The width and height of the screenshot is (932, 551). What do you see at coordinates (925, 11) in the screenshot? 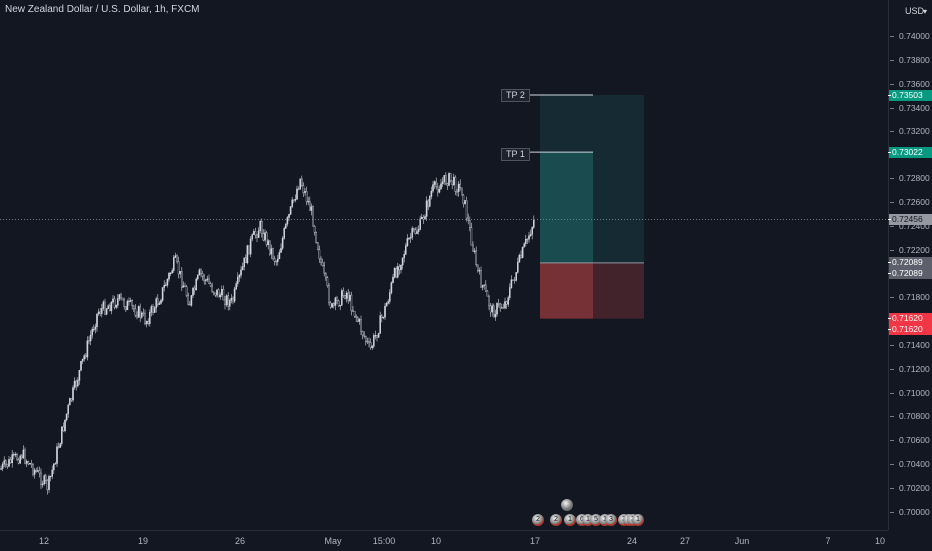
I see `currency-dropdown-chevron-icon: ▾` at bounding box center [925, 11].